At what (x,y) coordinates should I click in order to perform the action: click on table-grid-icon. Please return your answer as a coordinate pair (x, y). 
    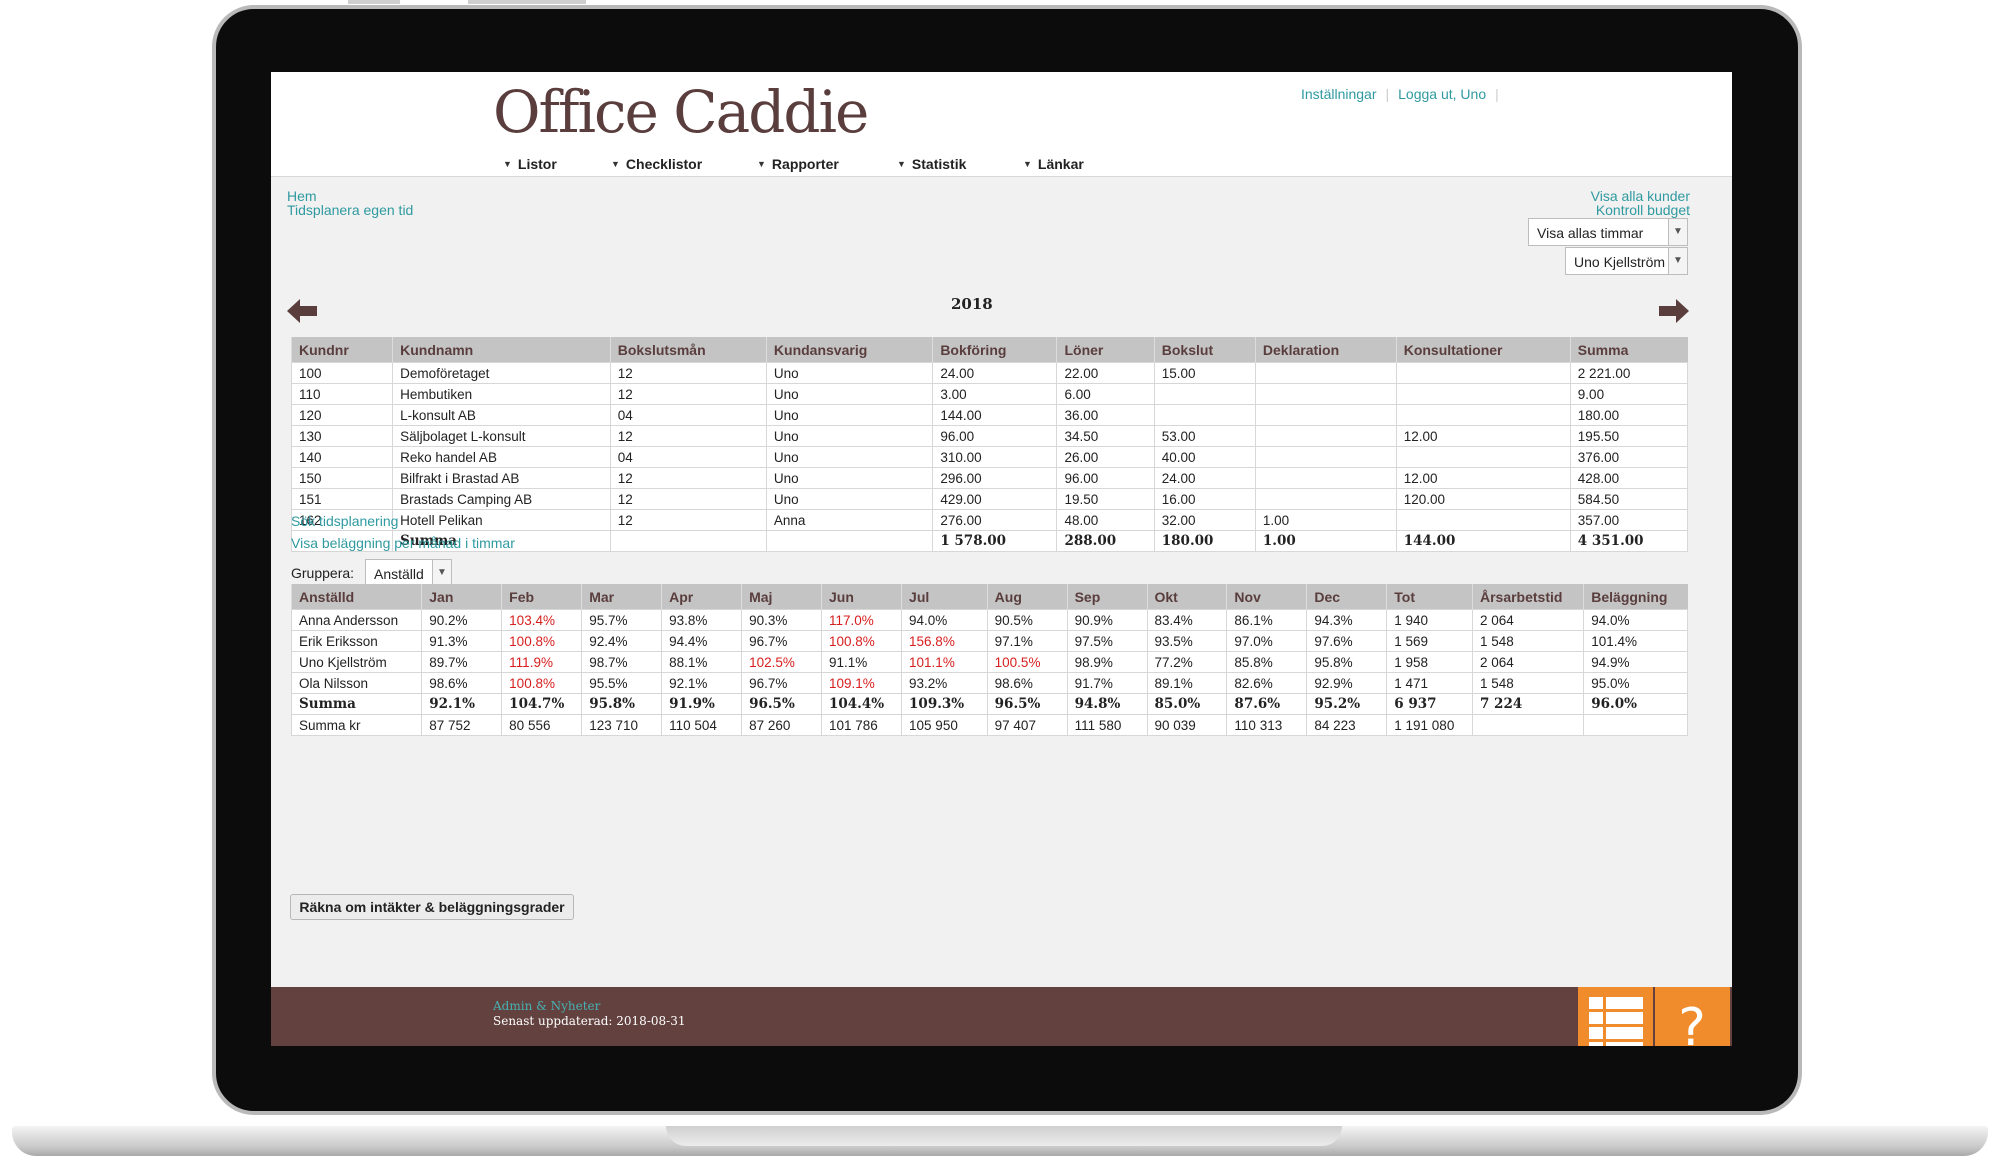
    Looking at the image, I should click on (1616, 1021).